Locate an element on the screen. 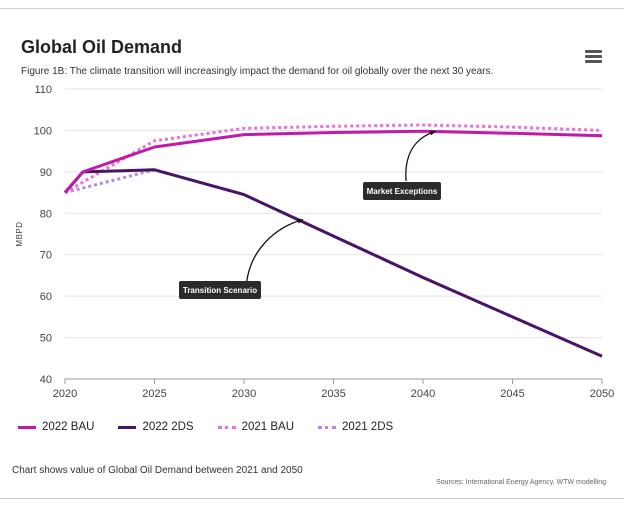 Image resolution: width=624 pixels, height=508 pixels. y-tick-label: 70 is located at coordinates (46, 256).